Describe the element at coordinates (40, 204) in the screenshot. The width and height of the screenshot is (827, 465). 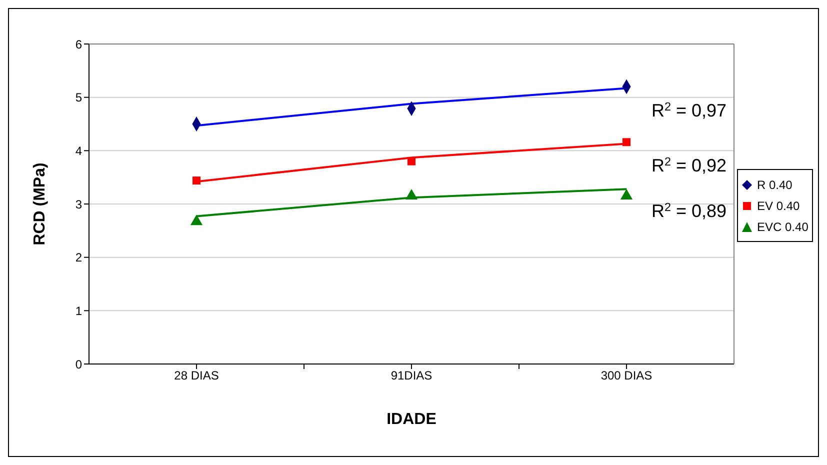
I see `y-axis-title: RCD (MPa)` at that location.